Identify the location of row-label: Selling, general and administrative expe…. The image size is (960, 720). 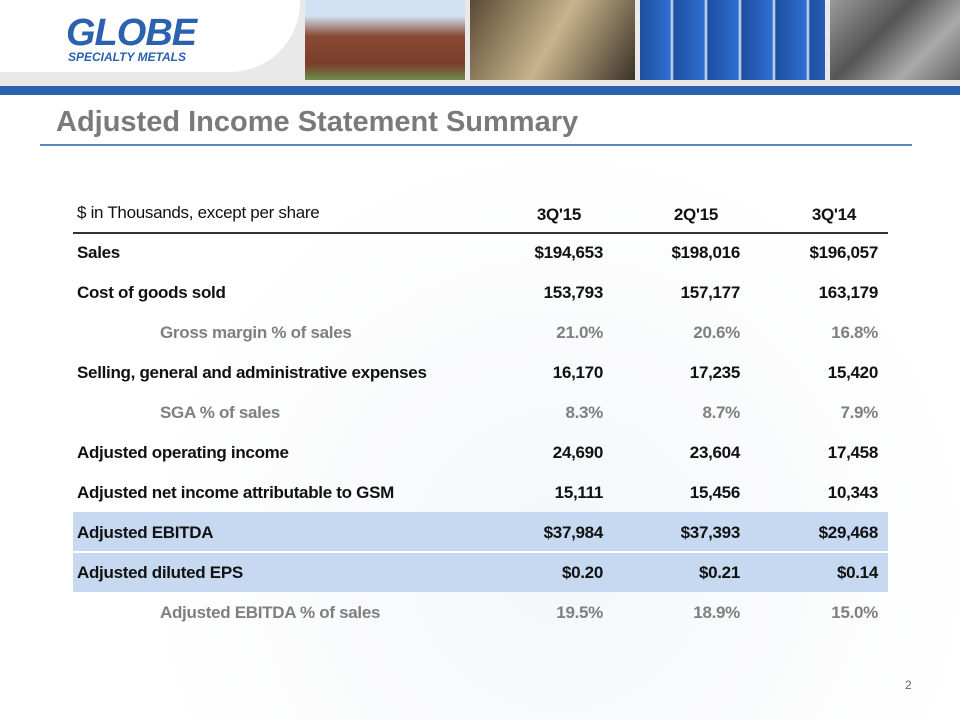
(252, 372).